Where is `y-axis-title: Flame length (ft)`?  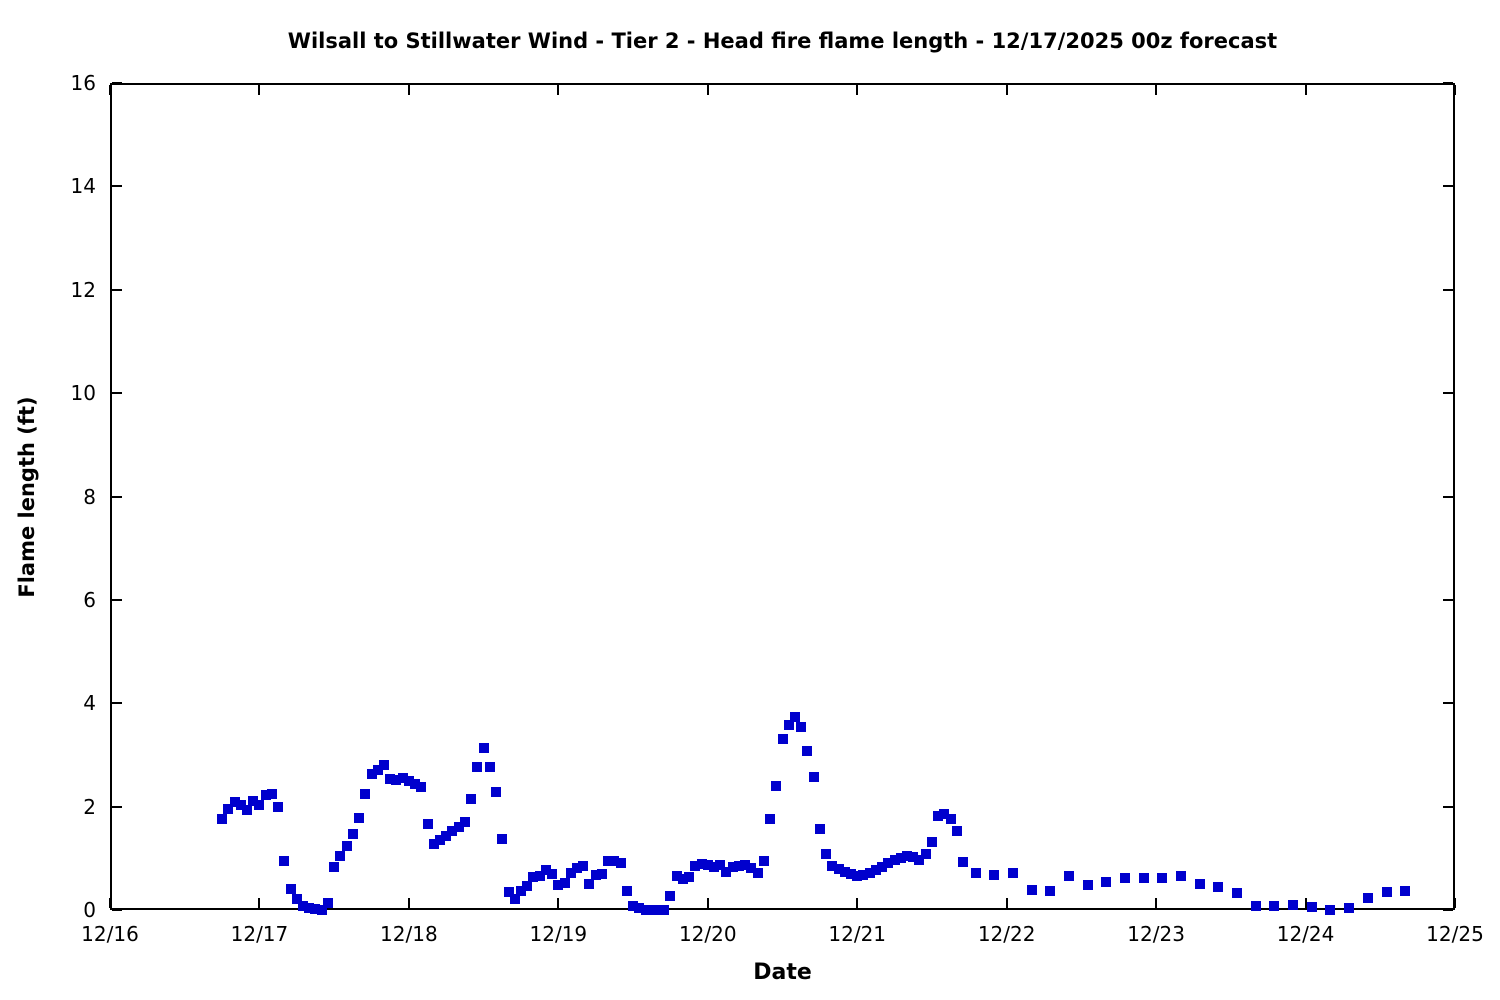
y-axis-title: Flame length (ft) is located at coordinates (27, 497).